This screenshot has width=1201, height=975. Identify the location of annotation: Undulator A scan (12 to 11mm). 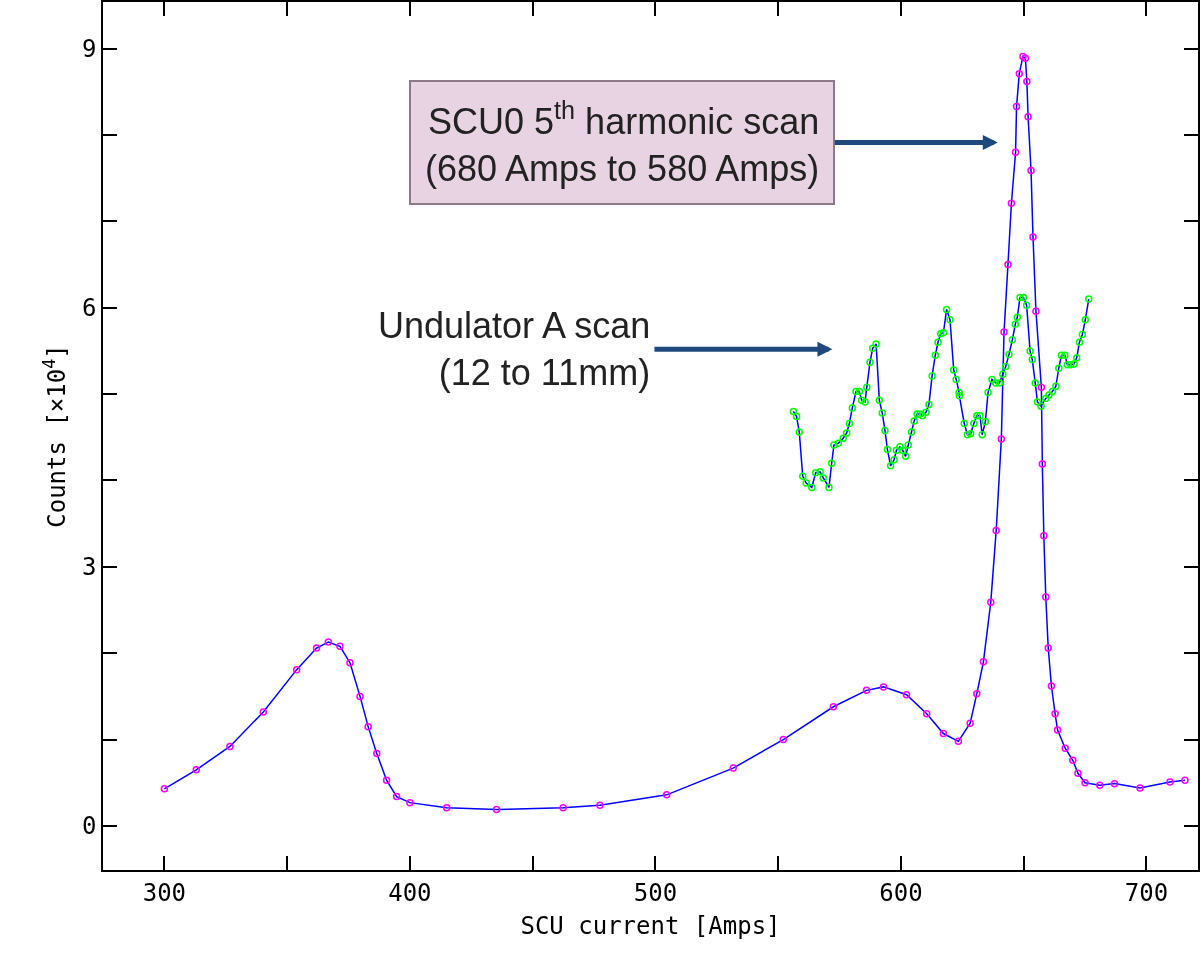
(514, 349).